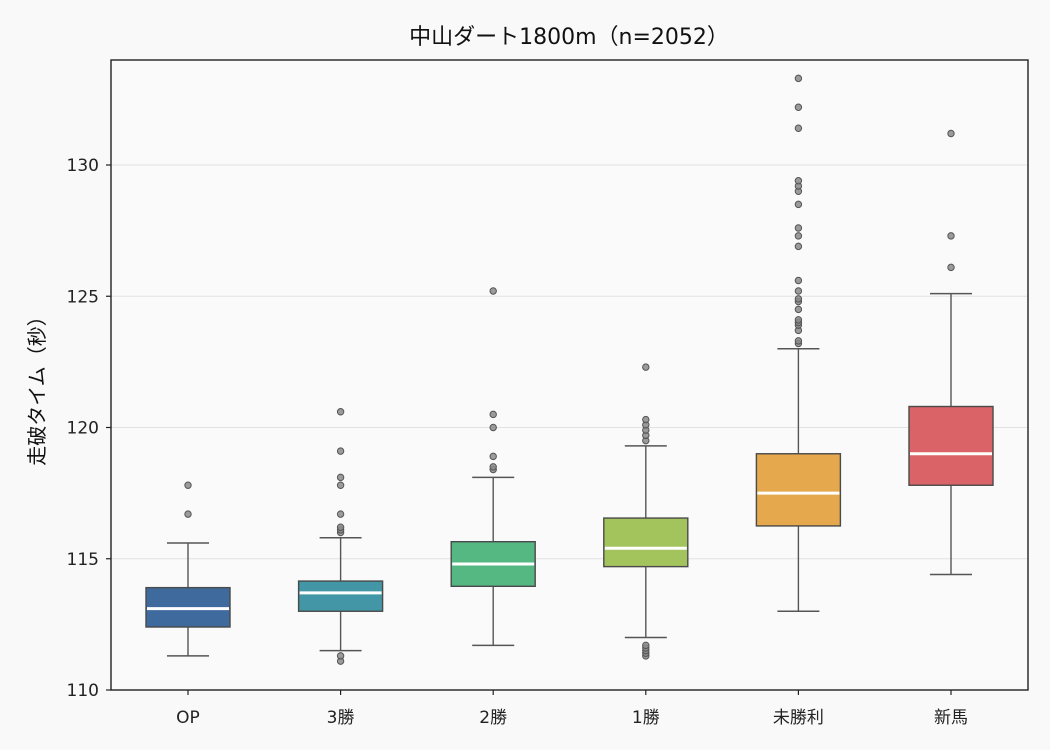 This screenshot has height=750, width=1050. I want to click on y-tick-label: 130, so click(83, 166).